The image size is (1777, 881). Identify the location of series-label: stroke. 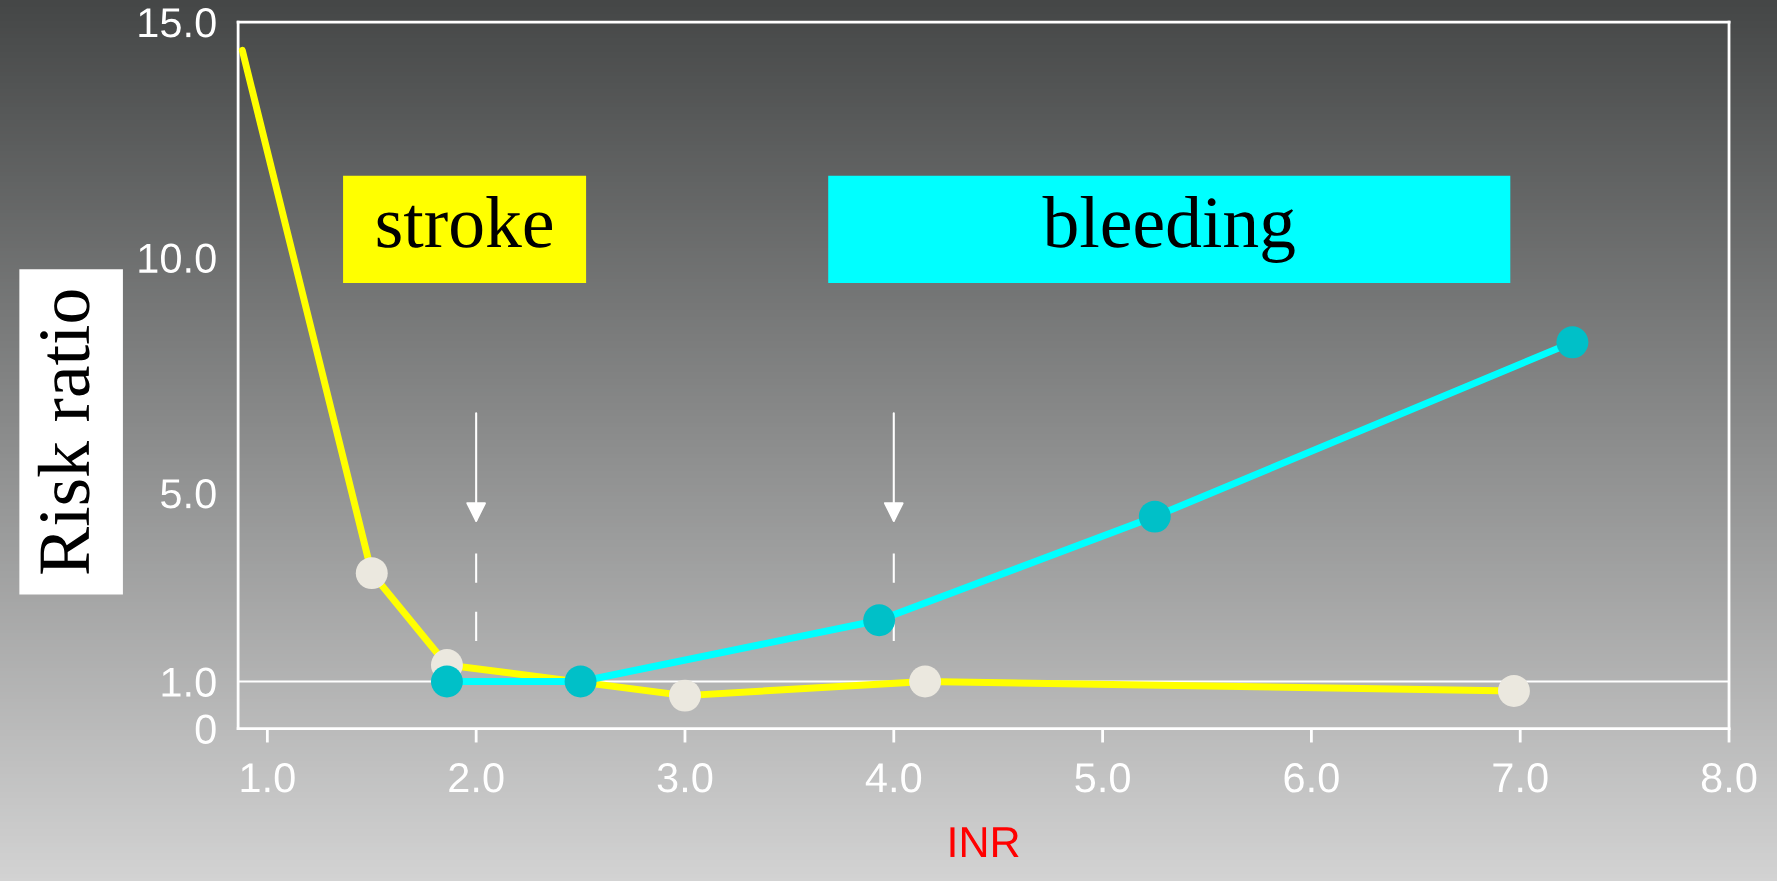
(464, 222).